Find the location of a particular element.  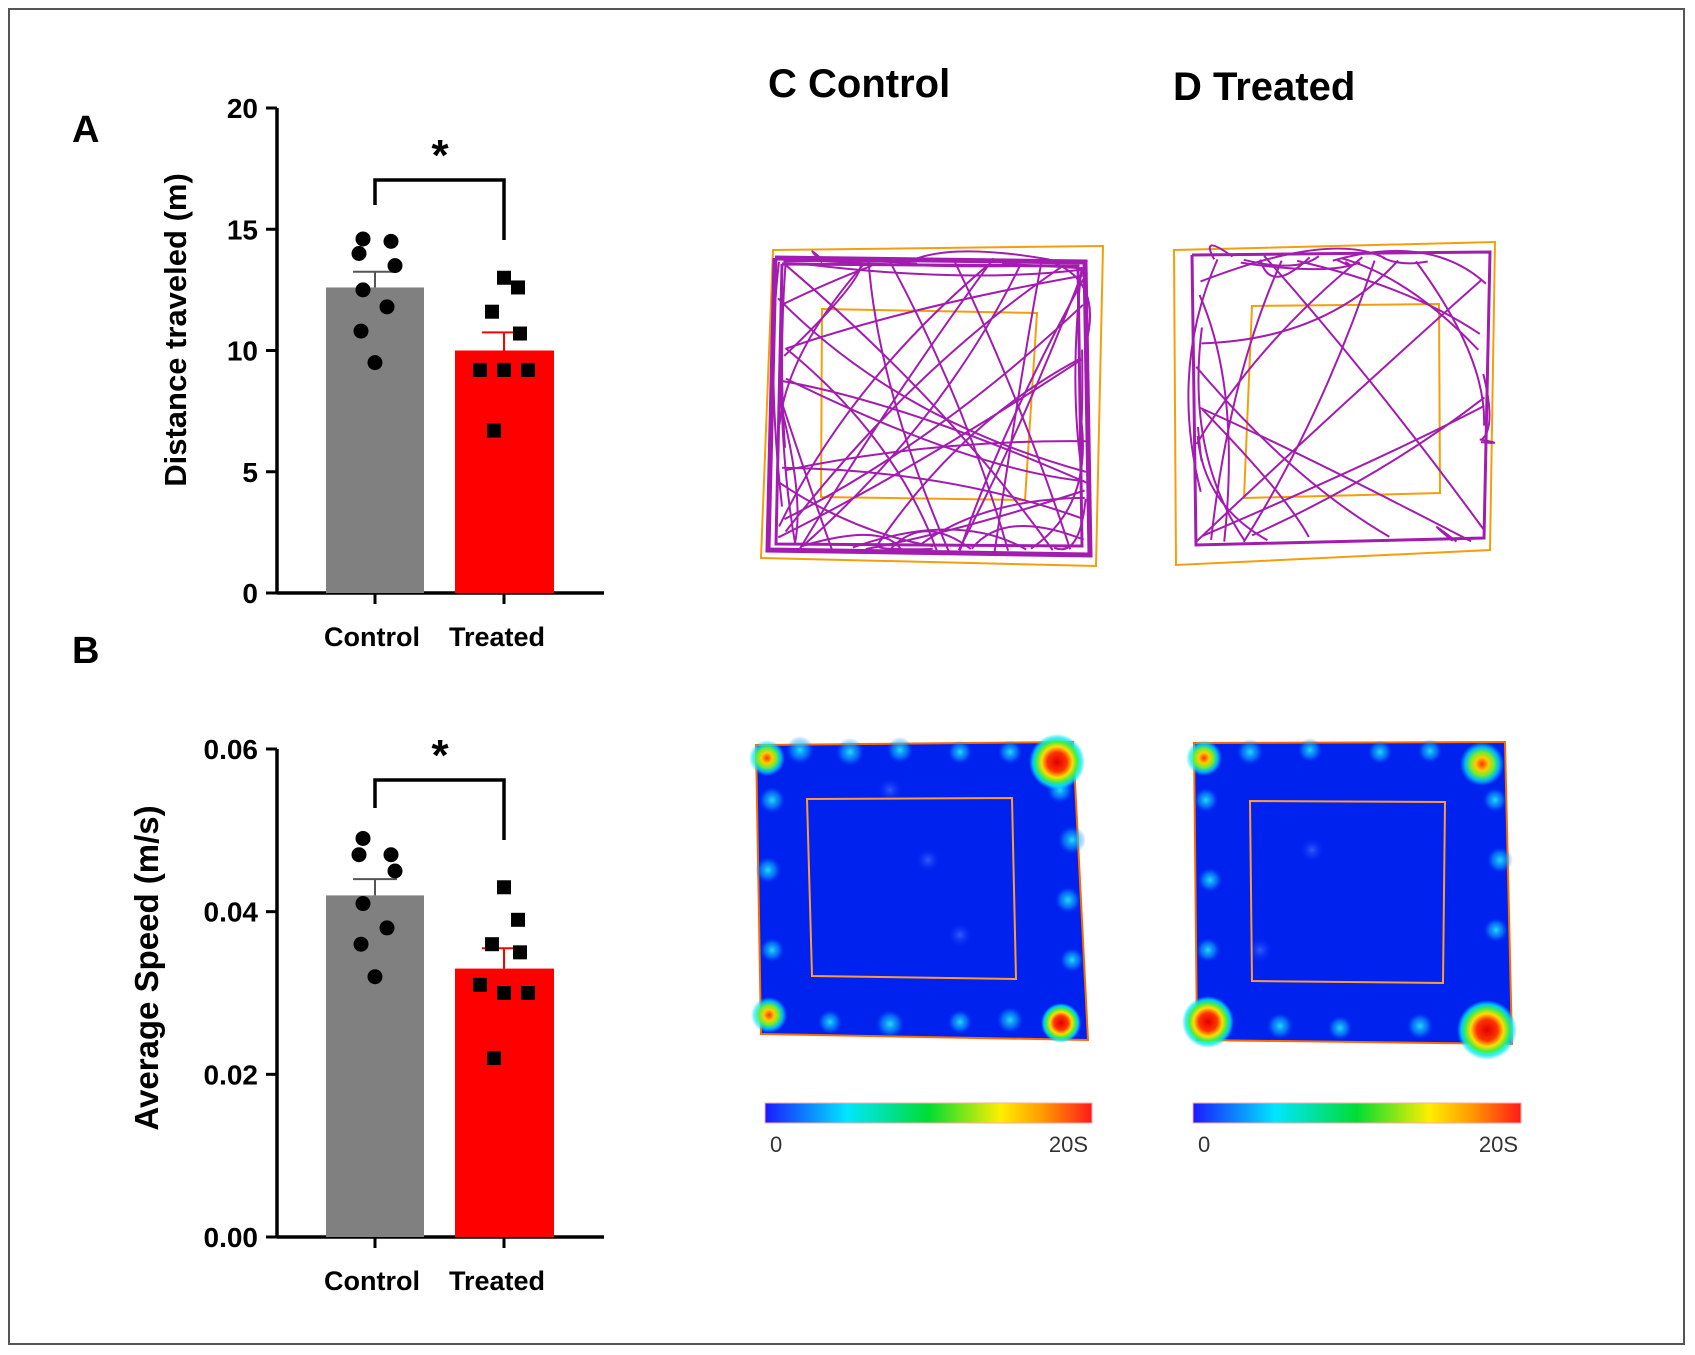

chart-b-bar-treated is located at coordinates (504, 1102).